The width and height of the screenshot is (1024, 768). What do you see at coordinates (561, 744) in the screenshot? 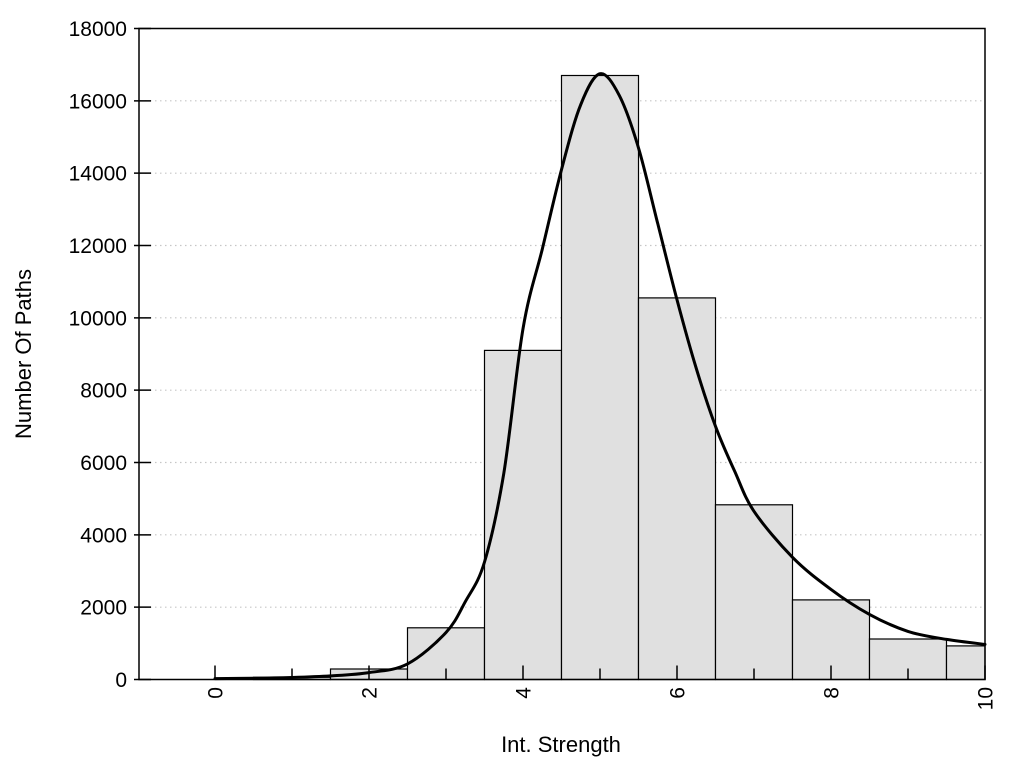
I see `x-axis-title: Int. Strength` at bounding box center [561, 744].